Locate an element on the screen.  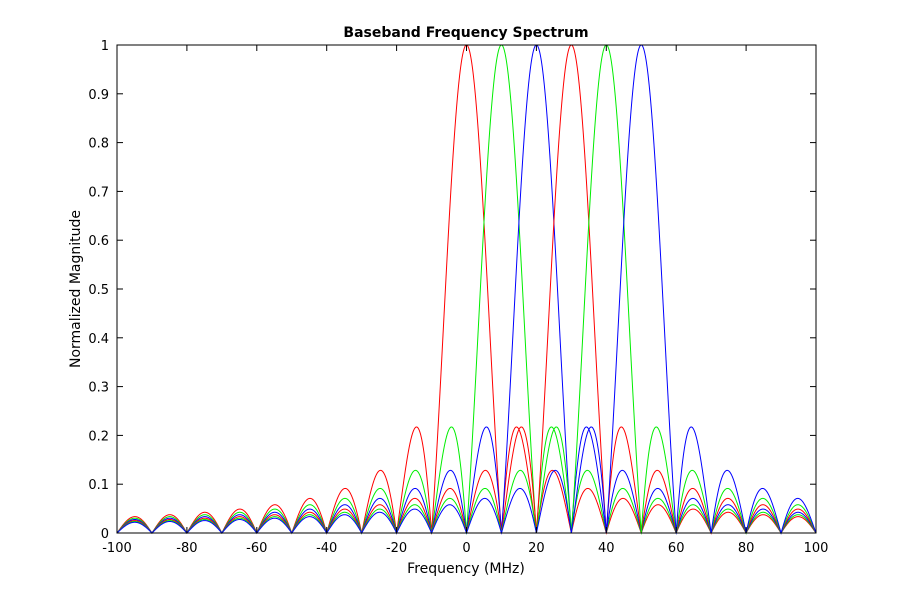
y-tick-label: 0.4 is located at coordinates (98, 339).